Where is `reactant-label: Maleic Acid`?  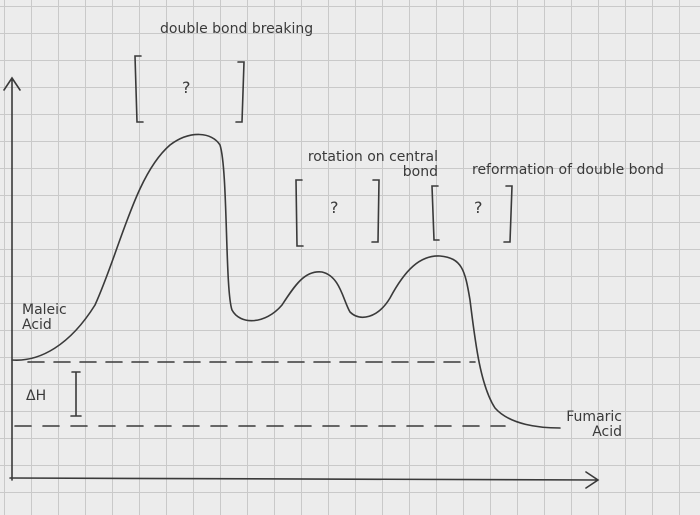
reactant-label: Maleic Acid is located at coordinates (44, 317).